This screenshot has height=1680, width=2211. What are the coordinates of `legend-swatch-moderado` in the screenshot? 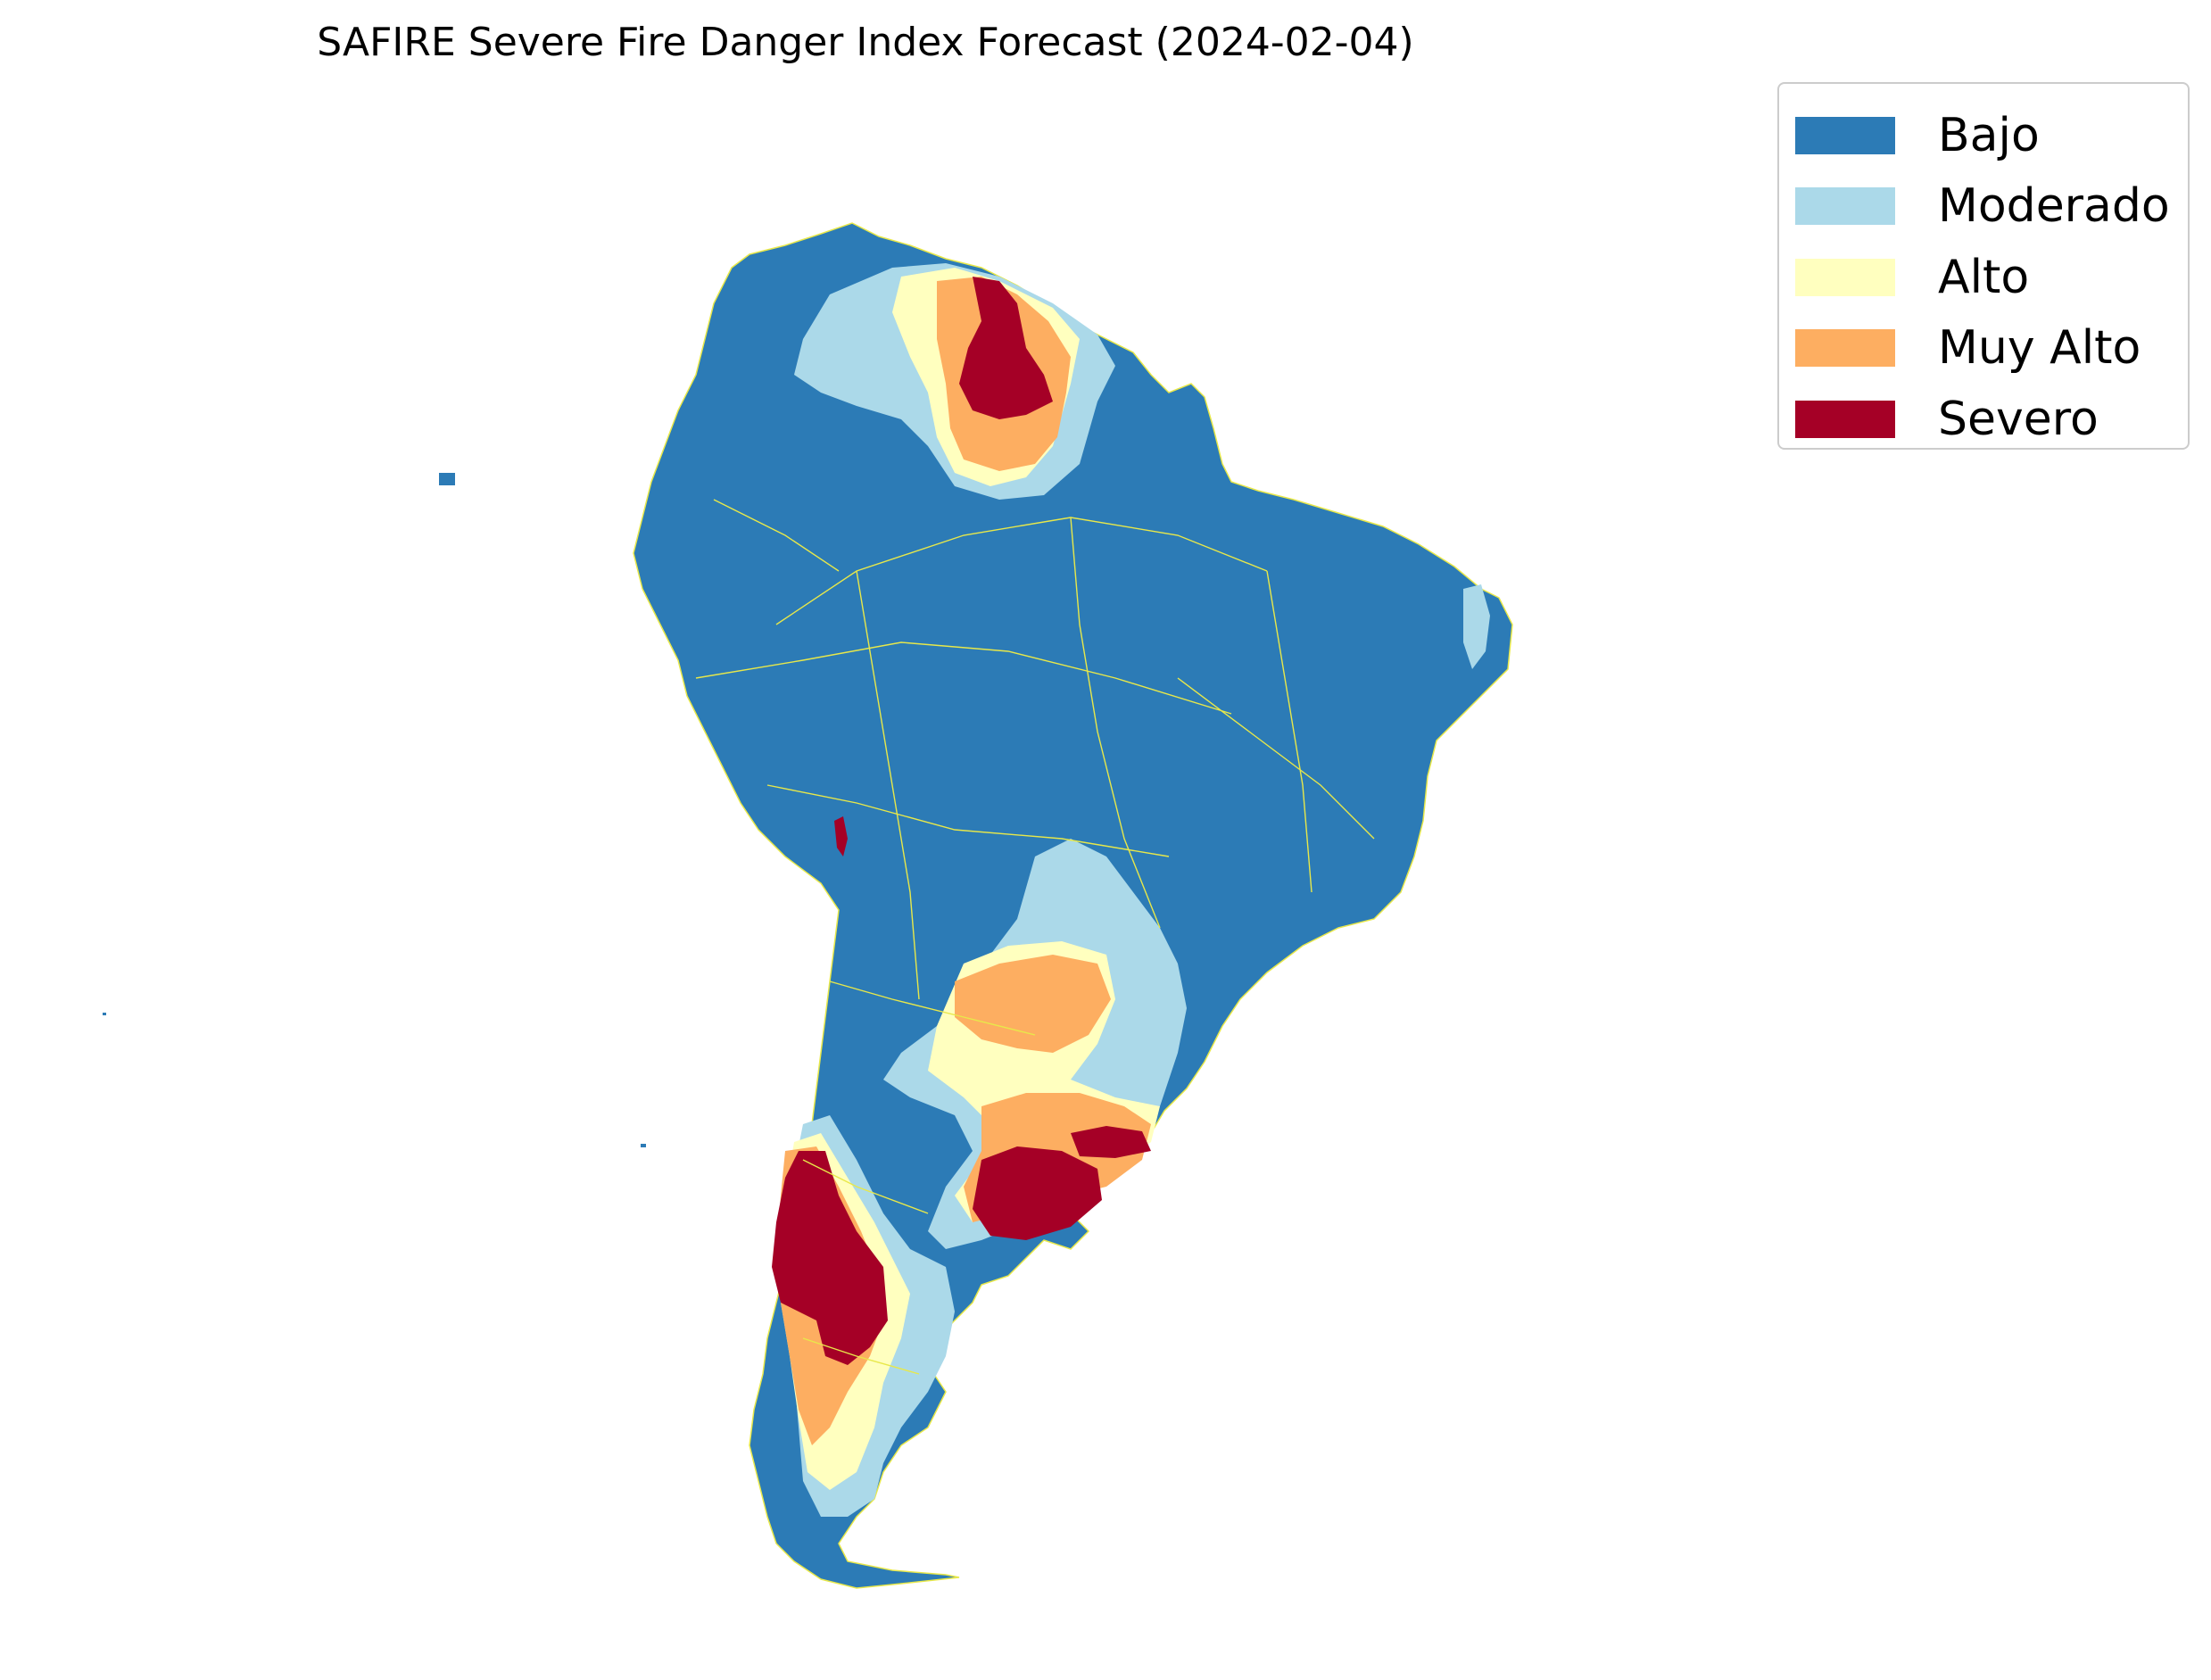 It's located at (1845, 206).